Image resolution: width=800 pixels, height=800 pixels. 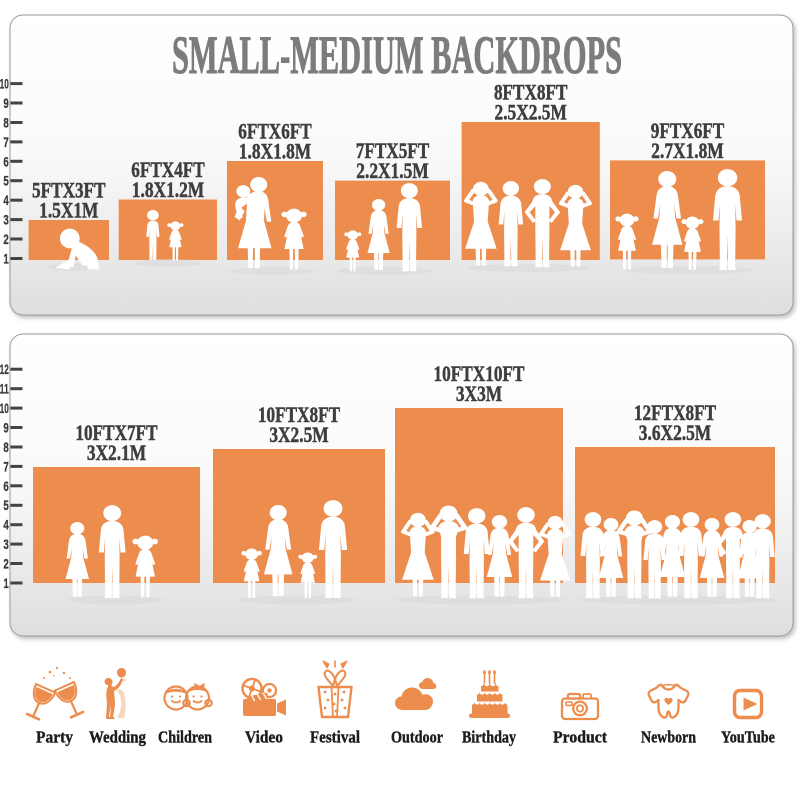 What do you see at coordinates (531, 112) in the screenshot?
I see `svg-text: 2.5X2.5M` at bounding box center [531, 112].